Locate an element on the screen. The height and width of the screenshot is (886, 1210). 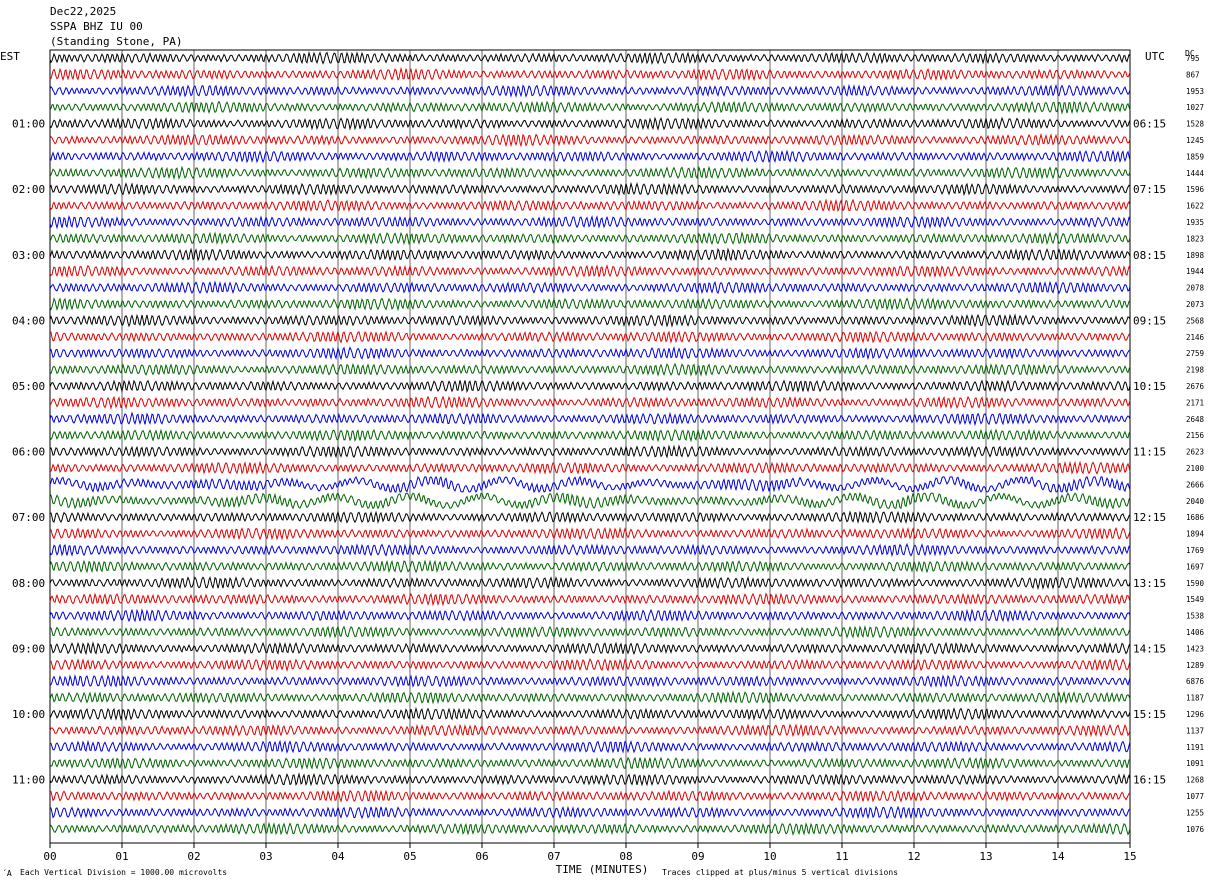
x-tick-label: 12 is located at coordinates (913, 856).